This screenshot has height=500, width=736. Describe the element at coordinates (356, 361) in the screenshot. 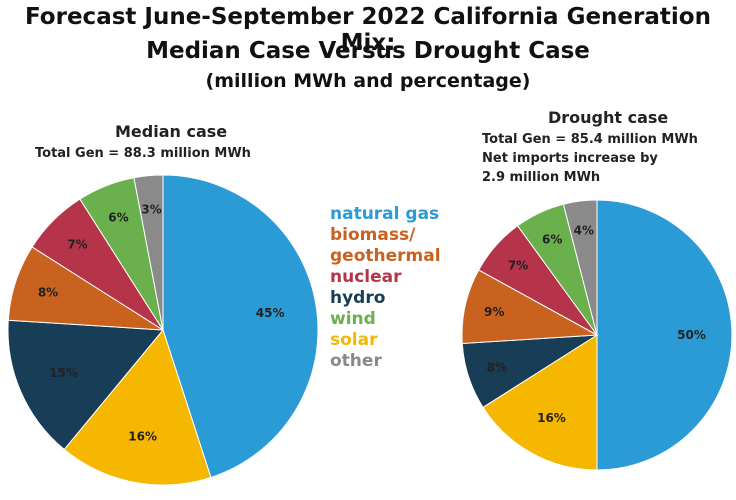

I see `legend-item-other: other` at that location.